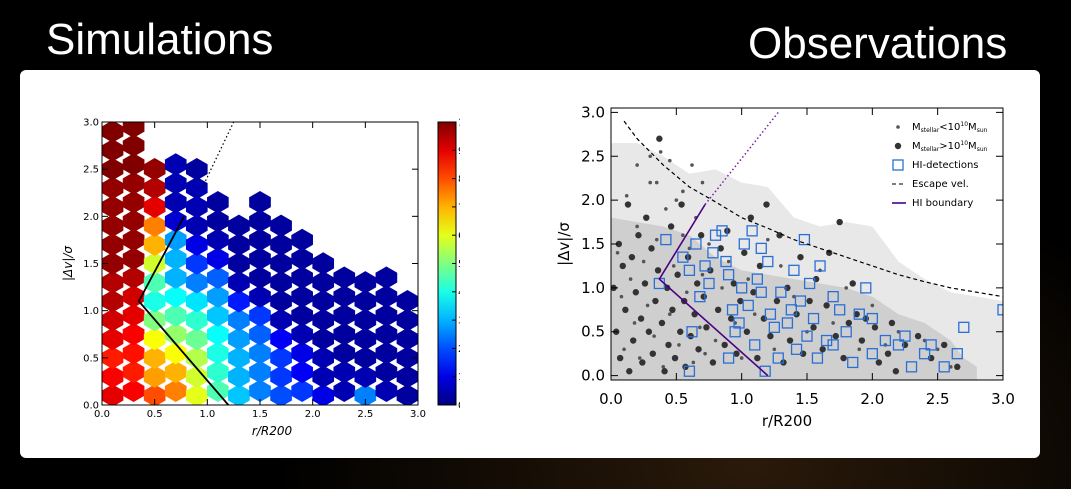 This screenshot has width=1071, height=489. What do you see at coordinates (949, 146) in the screenshot?
I see `legend-text: >10` at bounding box center [949, 146].